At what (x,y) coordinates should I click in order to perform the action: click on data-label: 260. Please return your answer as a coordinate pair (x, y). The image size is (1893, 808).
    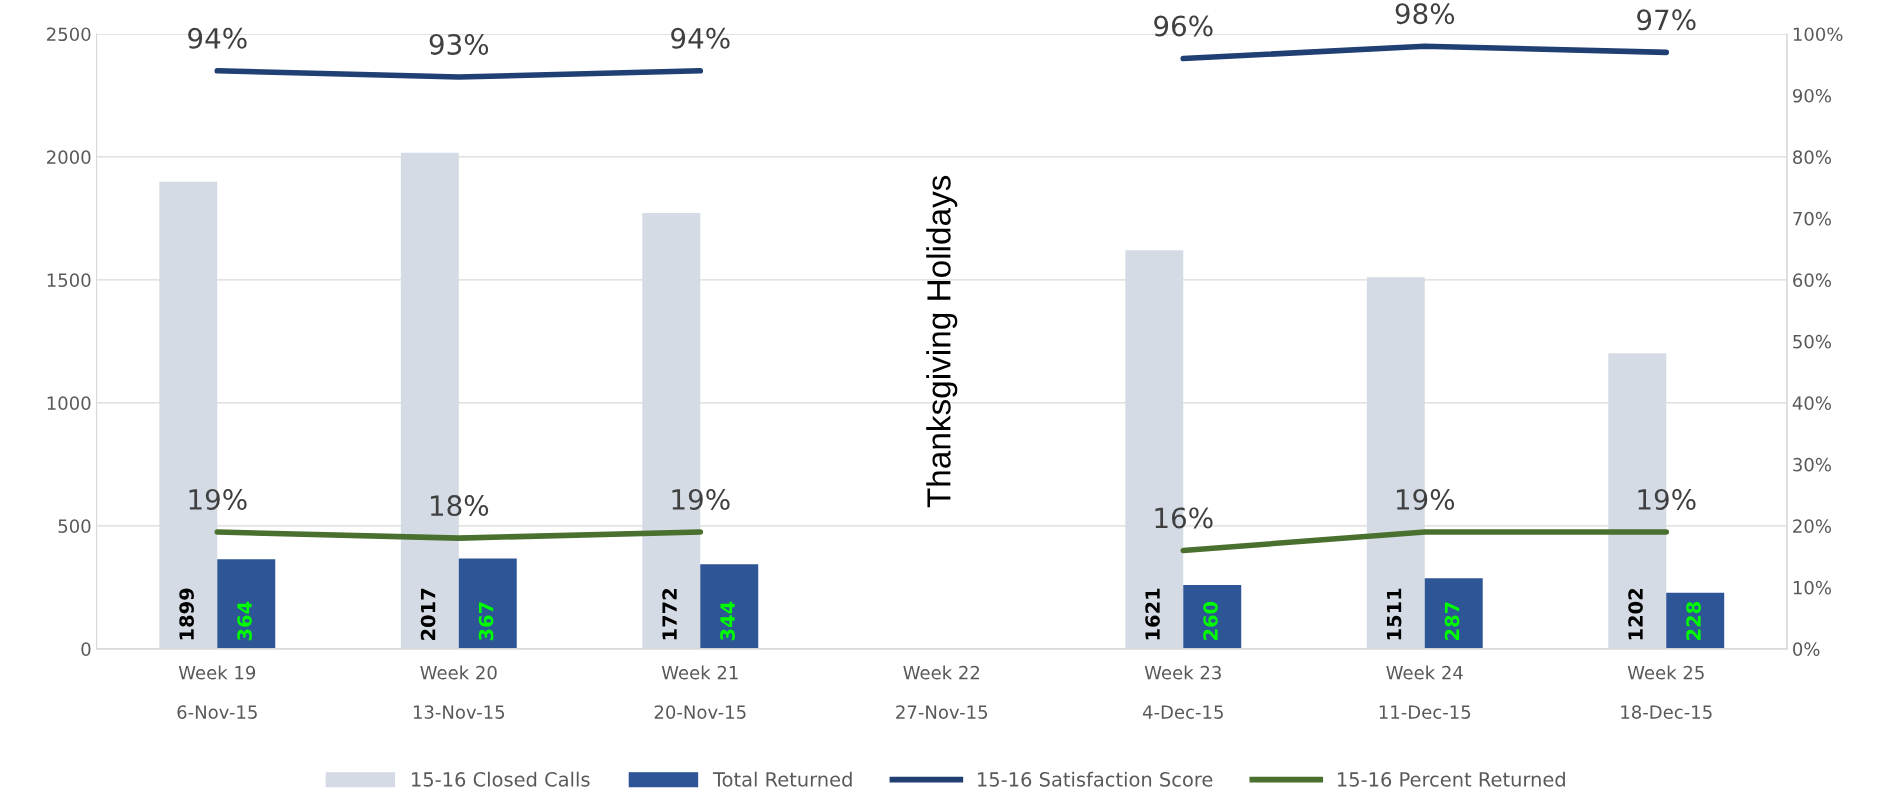
    Looking at the image, I should click on (1210, 620).